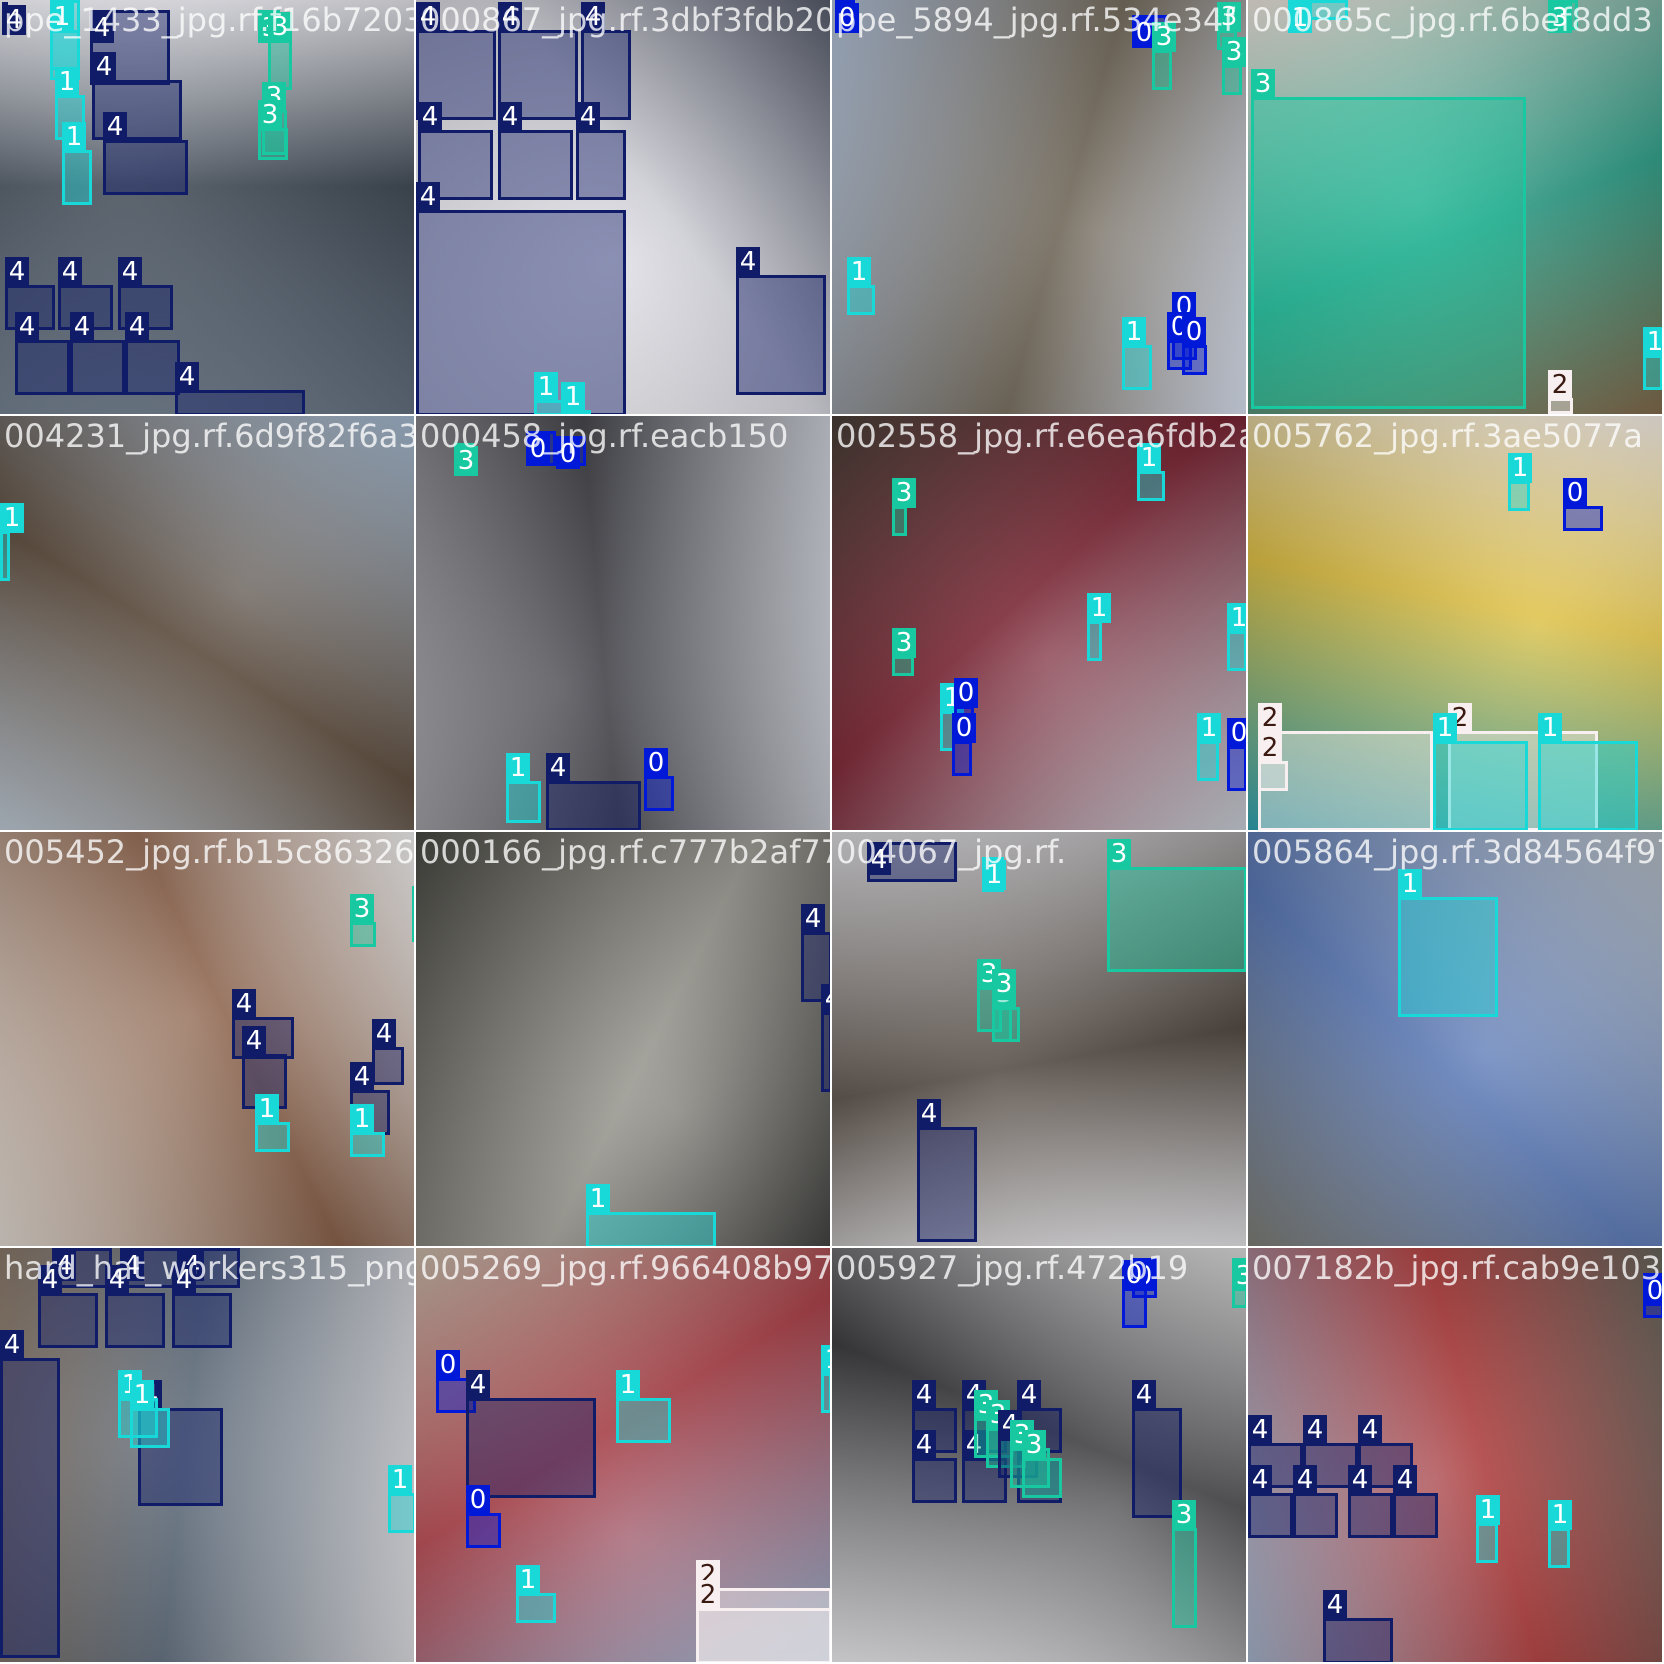  What do you see at coordinates (951, 852) in the screenshot?
I see `tile-filename: 004067_jpg.rf.` at bounding box center [951, 852].